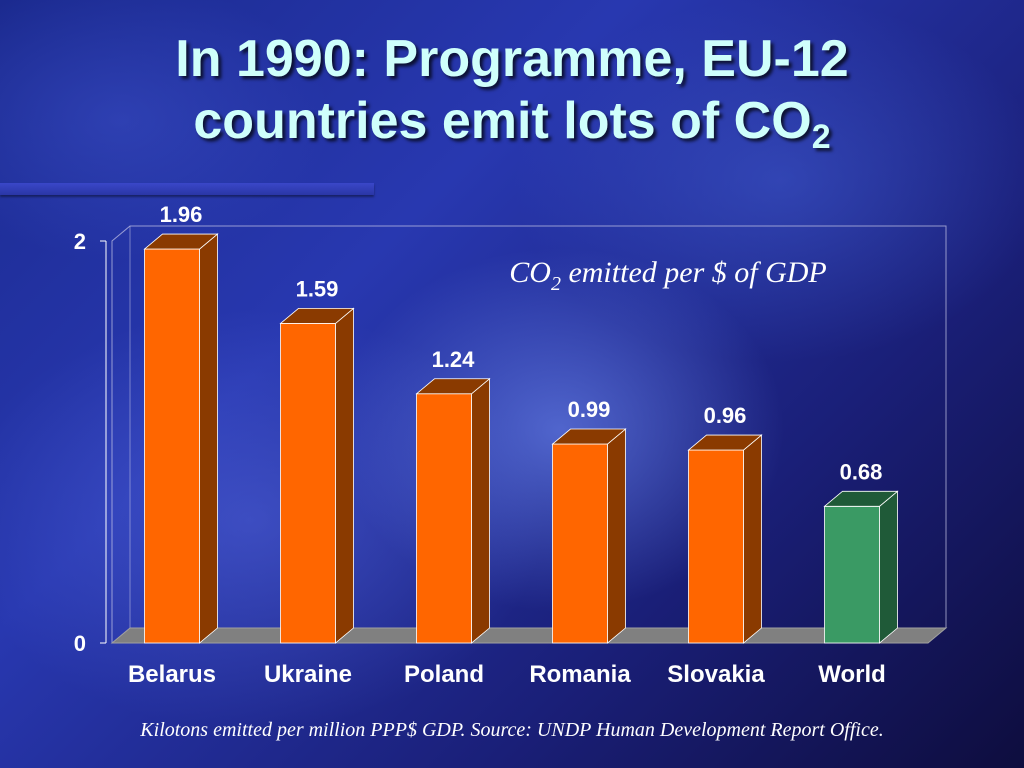 This screenshot has height=768, width=1024. Describe the element at coordinates (512, 59) in the screenshot. I see `slide-title-line1: In 1990: Programme, EU-12` at that location.